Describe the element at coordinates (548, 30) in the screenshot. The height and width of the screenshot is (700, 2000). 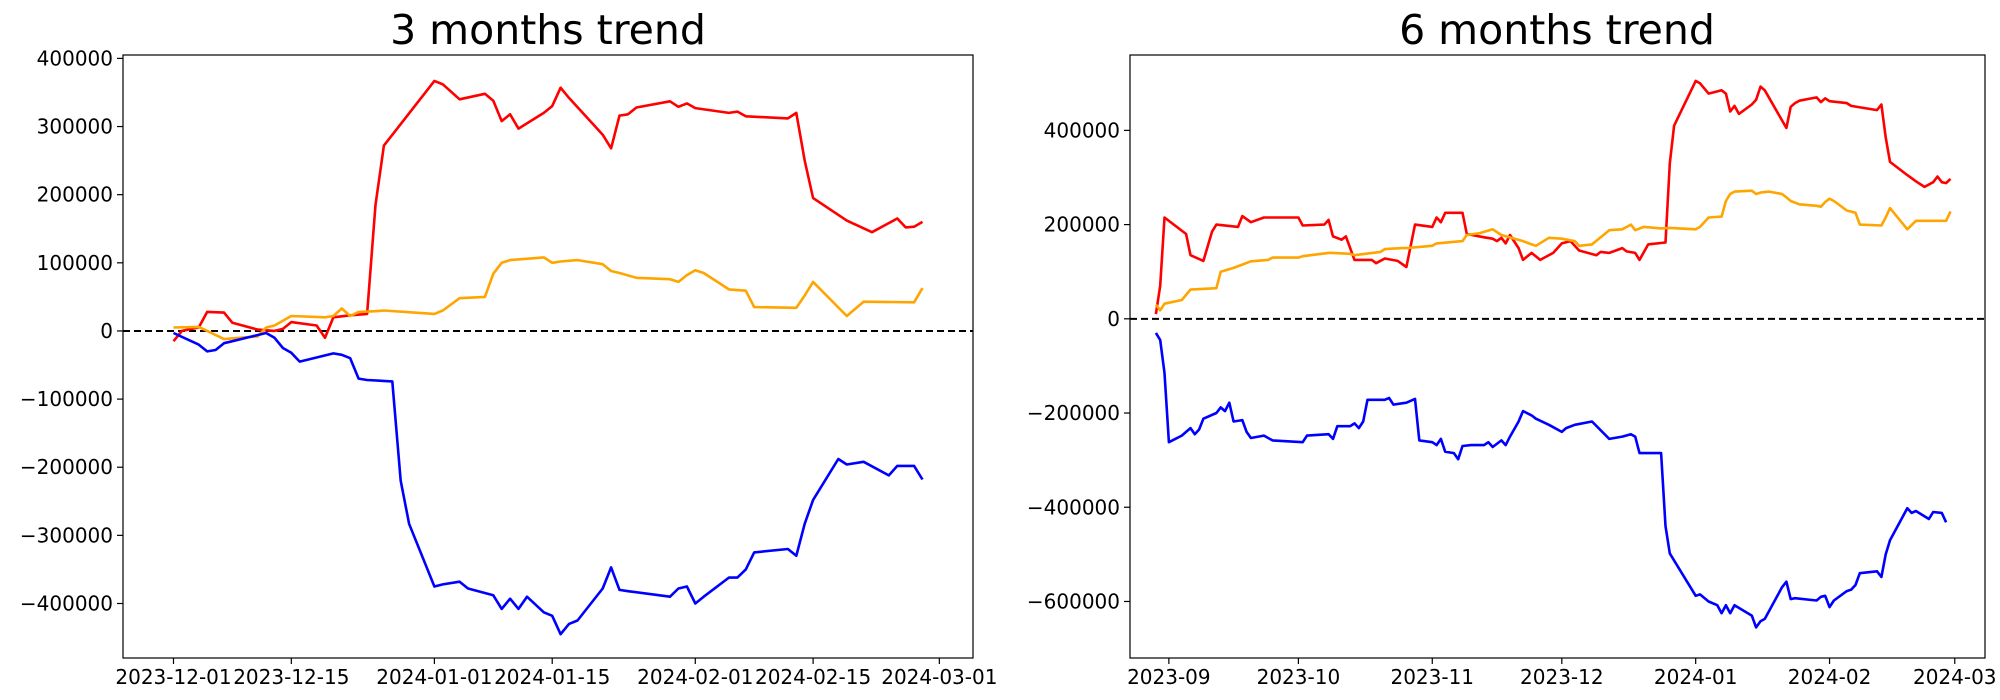
I see `chart-title: 3 months trend` at that location.